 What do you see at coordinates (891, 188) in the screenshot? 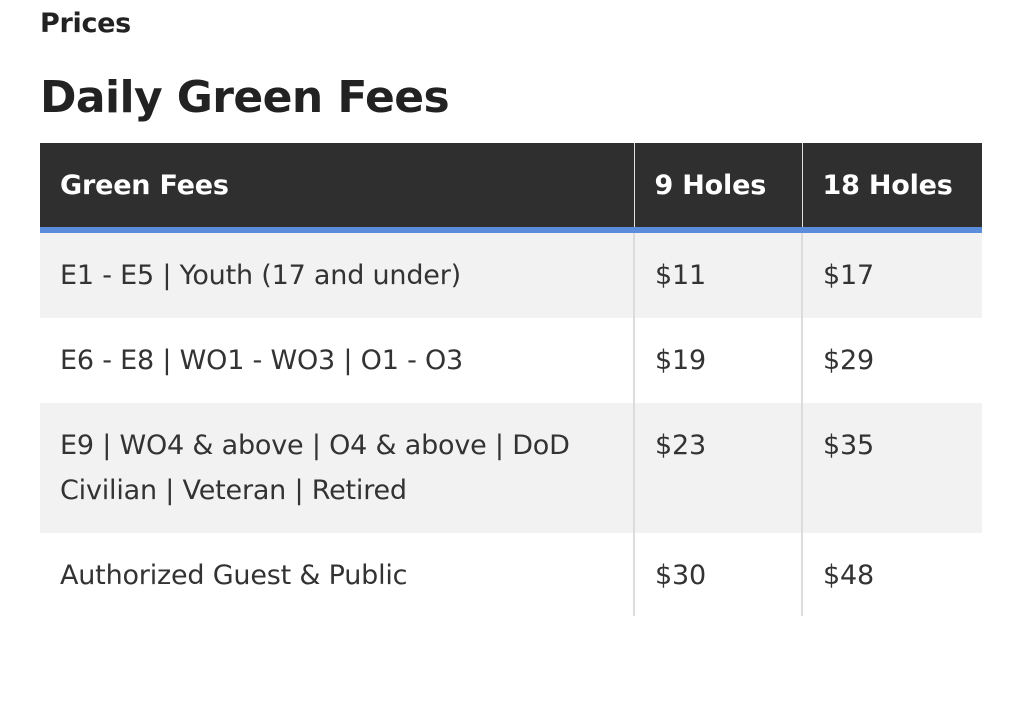
I see `column-header-18-holes: 18 Holes` at bounding box center [891, 188].